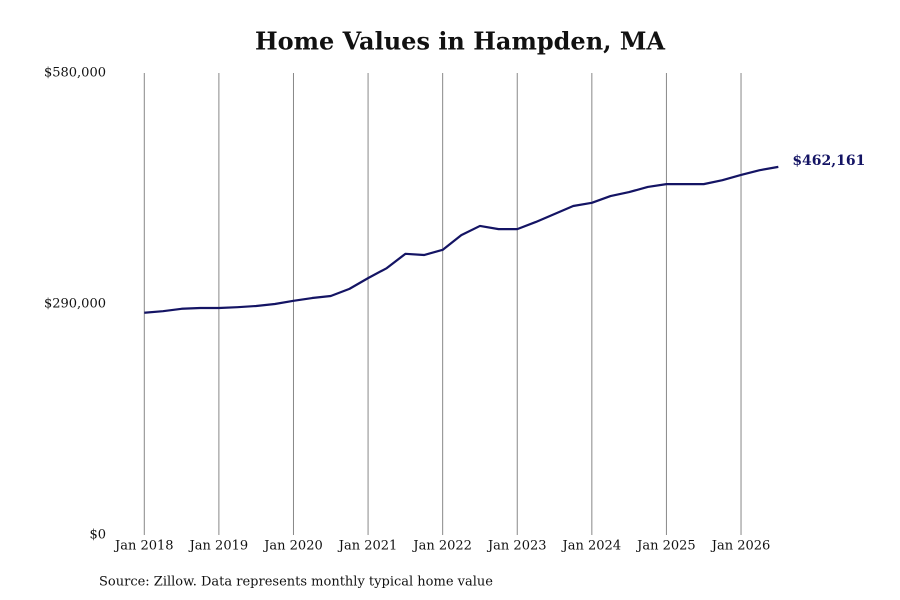 The height and width of the screenshot is (600, 900). I want to click on x-tick-label: Jan 2019, so click(218, 546).